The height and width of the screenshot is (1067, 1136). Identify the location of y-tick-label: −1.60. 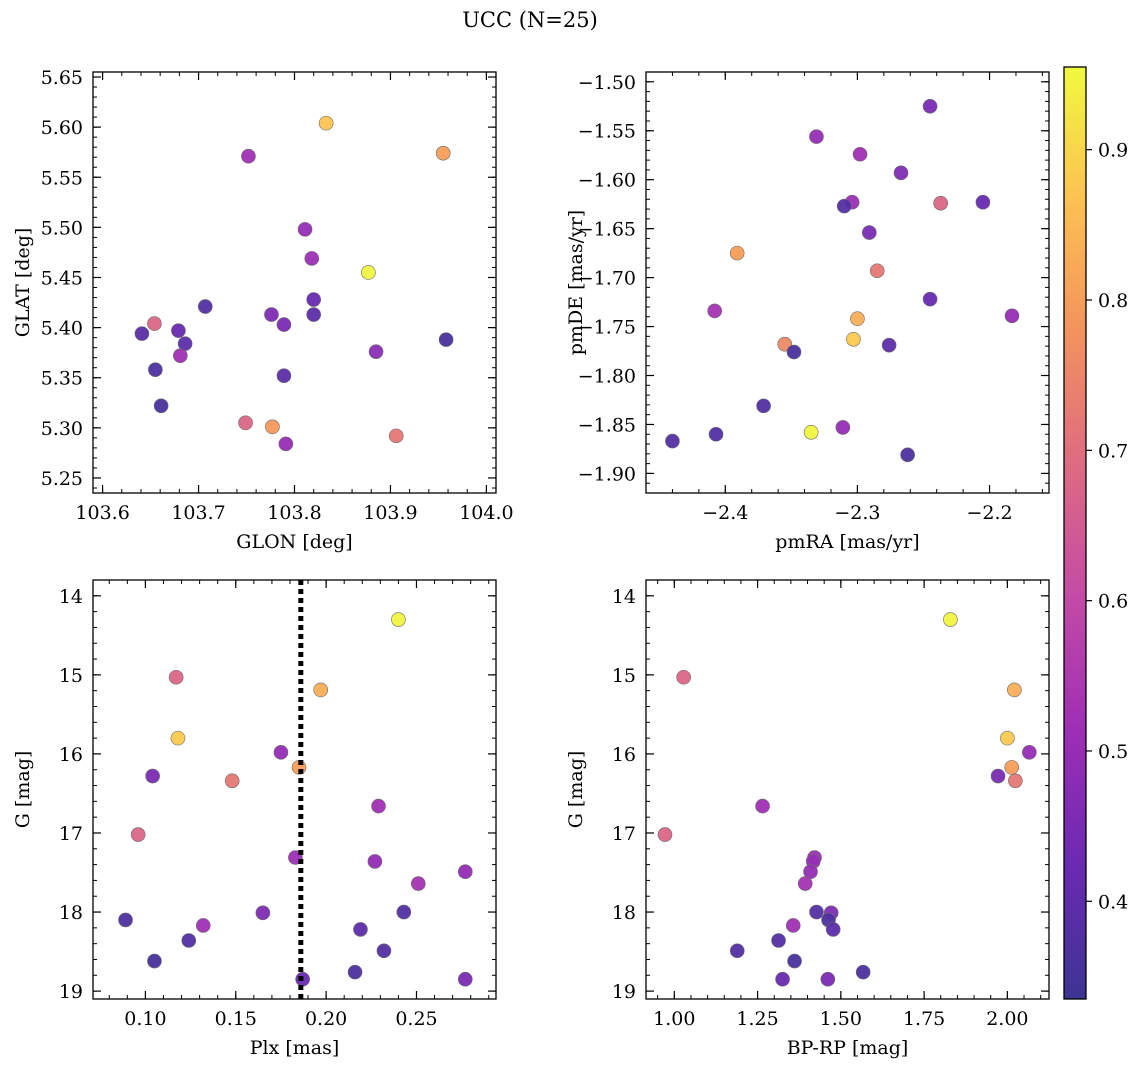
(607, 181).